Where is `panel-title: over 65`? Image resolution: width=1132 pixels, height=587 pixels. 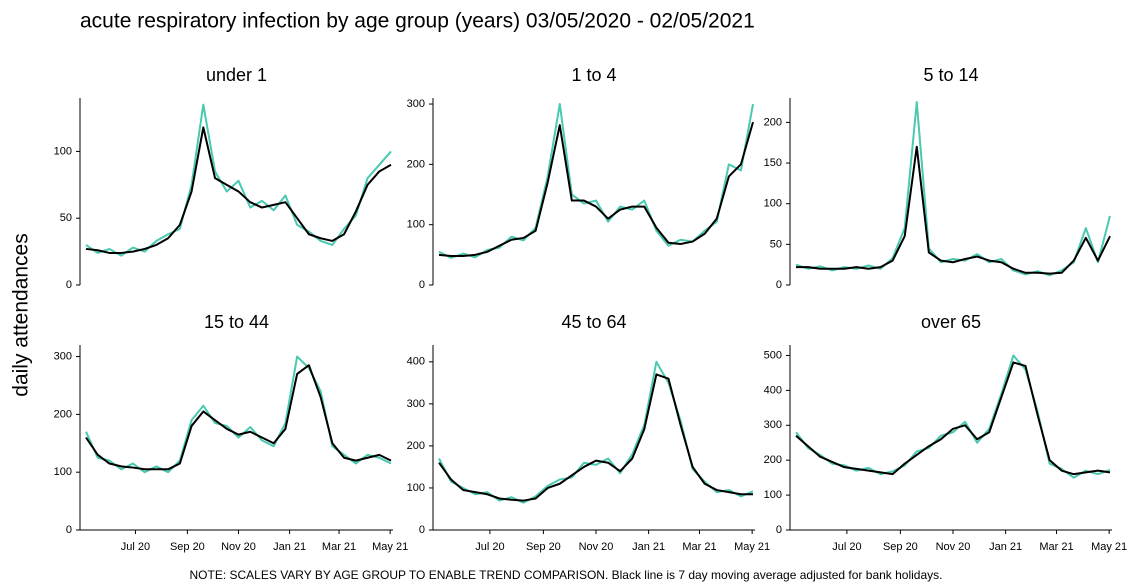 panel-title: over 65 is located at coordinates (951, 322).